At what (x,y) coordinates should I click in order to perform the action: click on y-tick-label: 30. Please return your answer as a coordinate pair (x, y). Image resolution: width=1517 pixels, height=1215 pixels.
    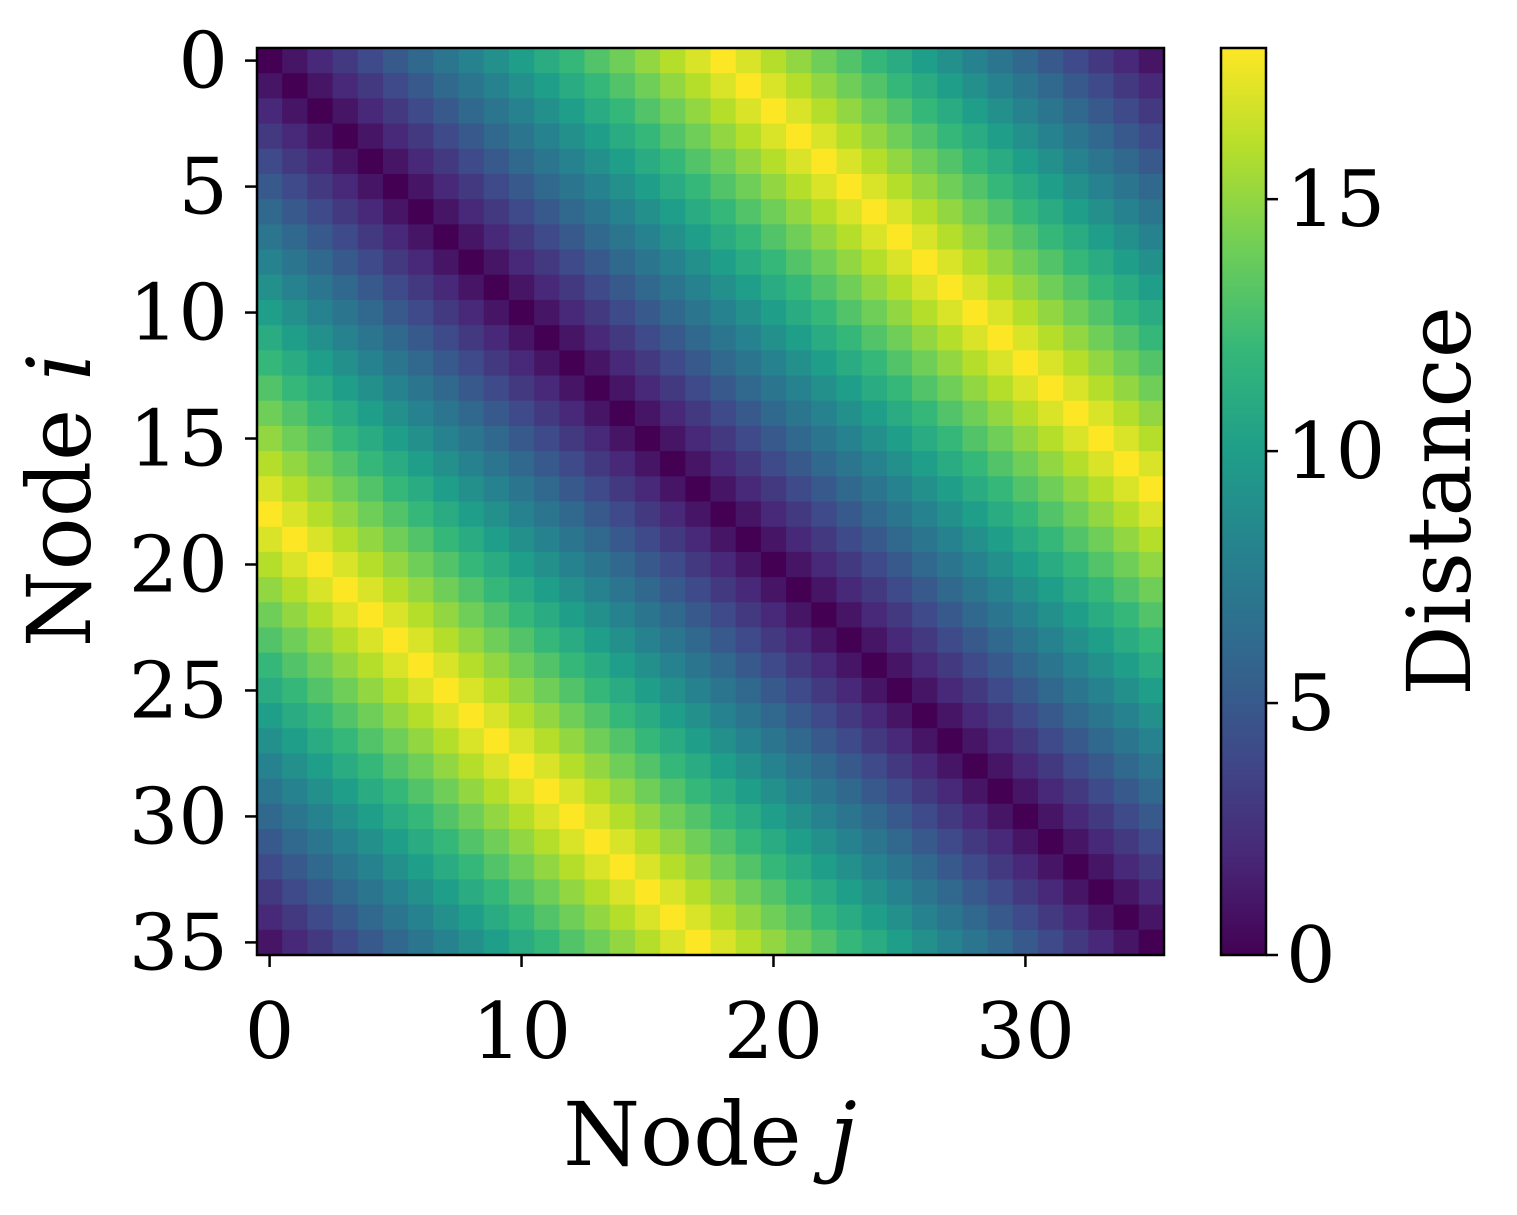
    Looking at the image, I should click on (178, 817).